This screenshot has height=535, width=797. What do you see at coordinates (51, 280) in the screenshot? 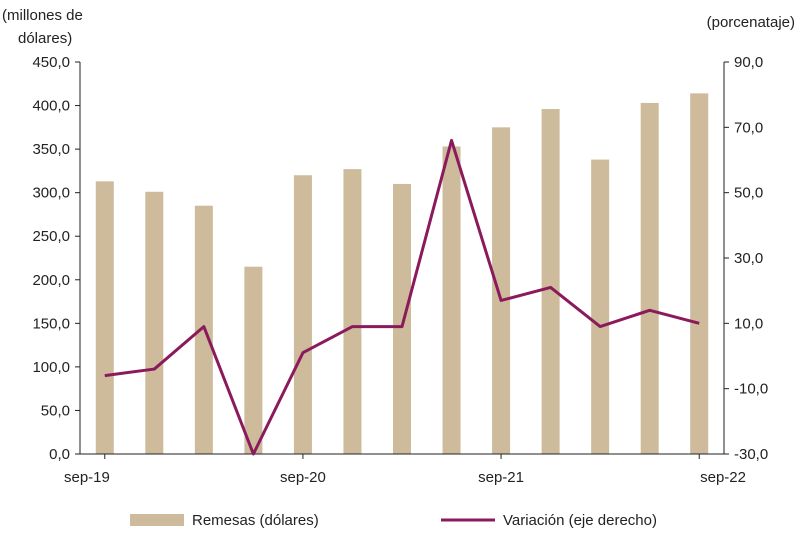
I see `left-tick-label: 200,0` at bounding box center [51, 280].